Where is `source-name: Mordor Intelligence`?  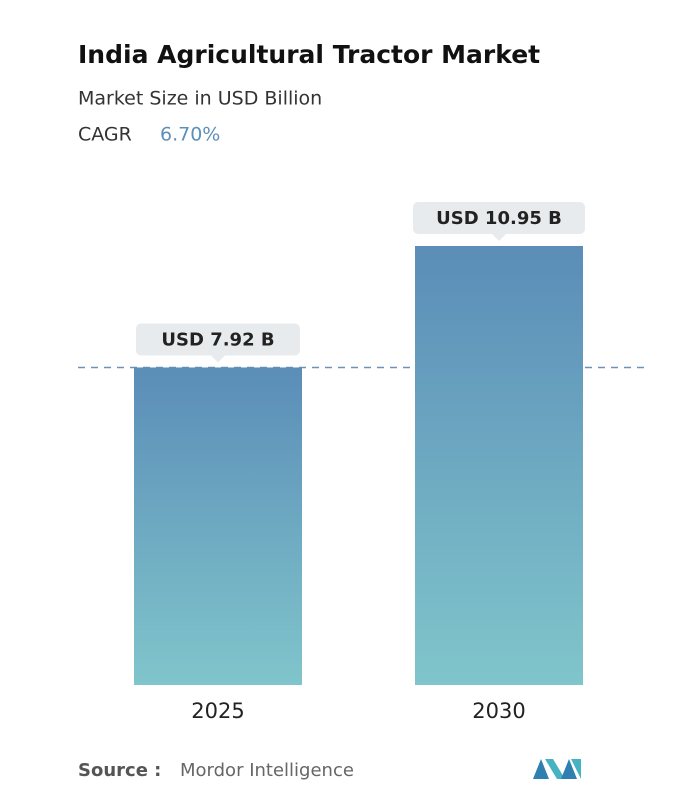 source-name: Mordor Intelligence is located at coordinates (267, 770).